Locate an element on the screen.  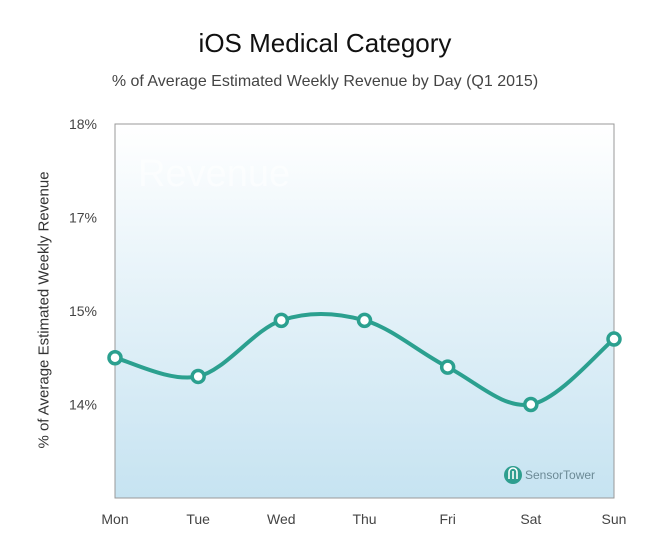
sensor-tower-brand: SensorTower is located at coordinates (549, 475).